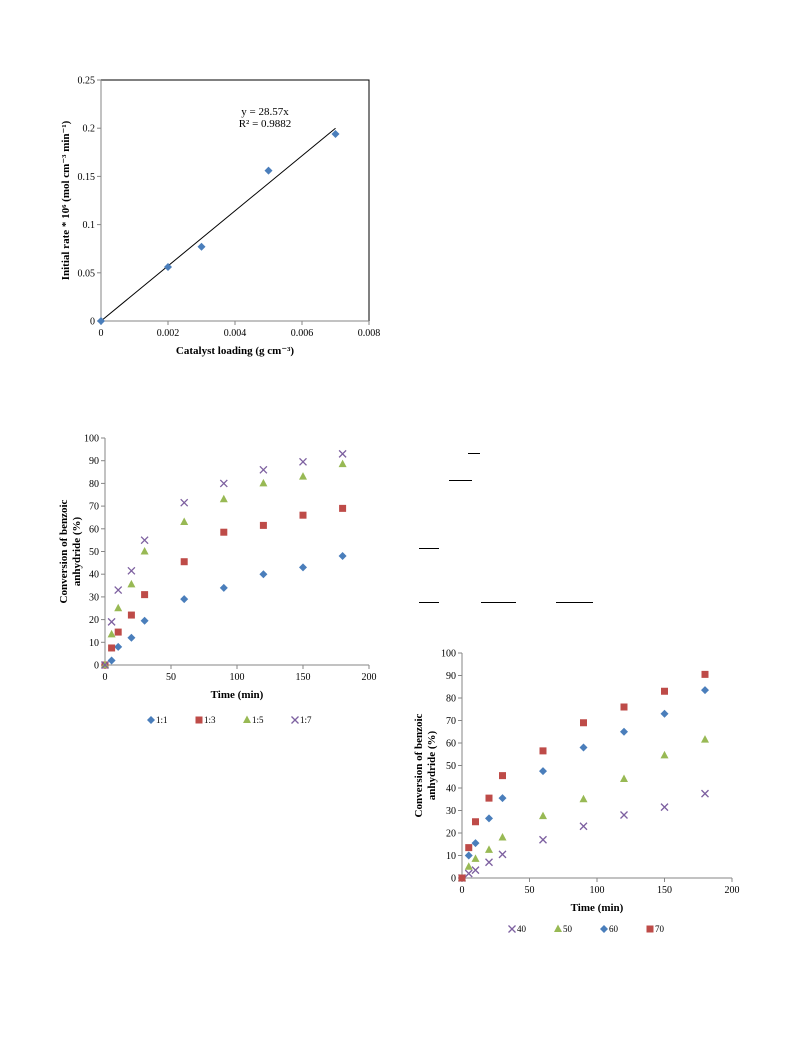  Describe the element at coordinates (432, 765) in the screenshot. I see `y-axis-label: anhydride (%)` at that location.